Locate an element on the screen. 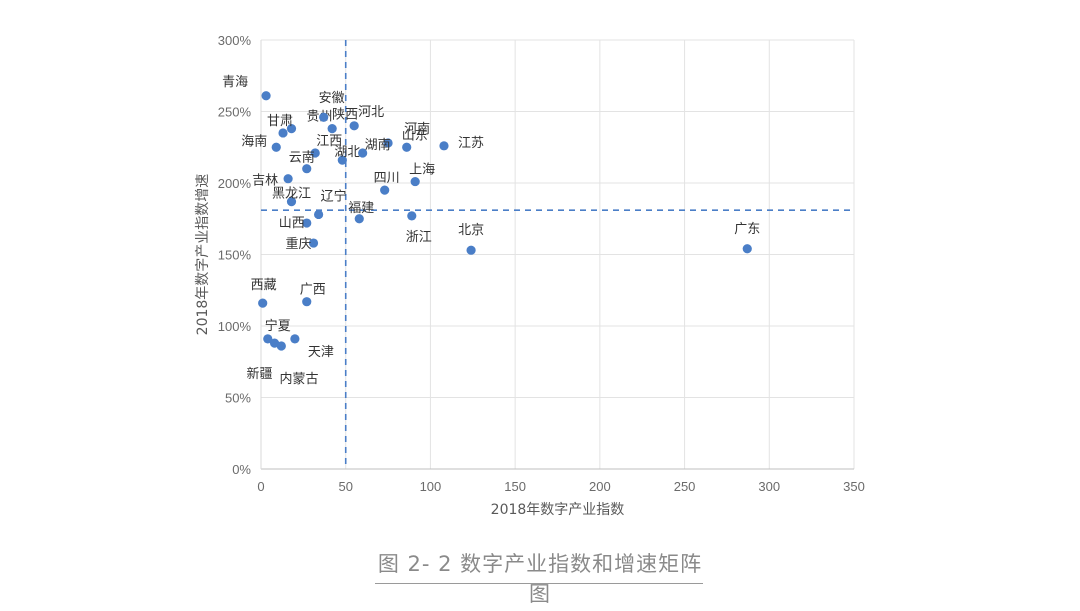 The width and height of the screenshot is (1080, 611). x-axis-title: 2018年数字产业指数 is located at coordinates (558, 510).